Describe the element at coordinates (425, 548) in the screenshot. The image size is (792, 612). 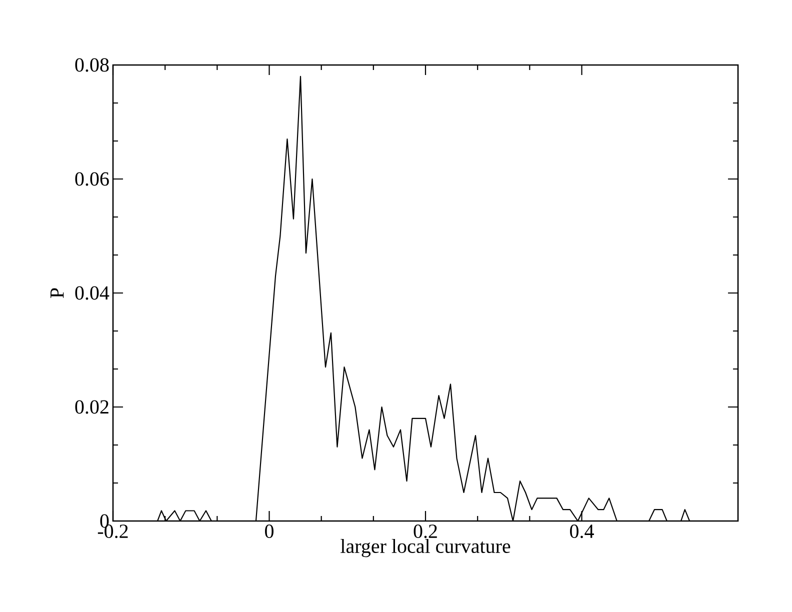
I see `x-axis-title: larger local curvature` at that location.